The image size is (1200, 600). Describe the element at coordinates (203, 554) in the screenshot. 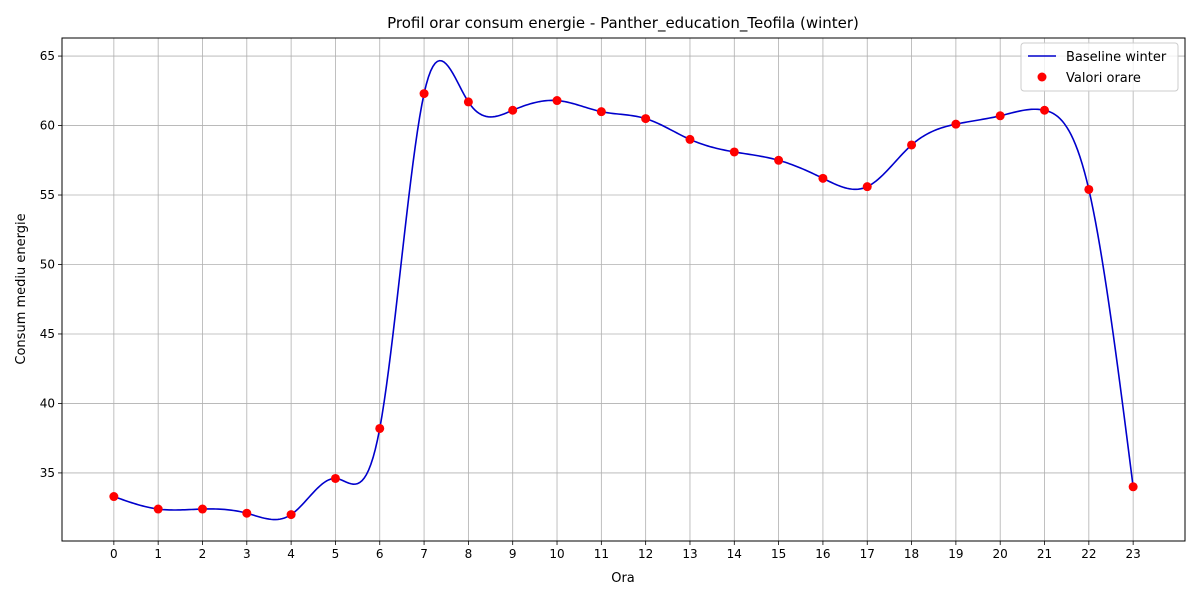

I see `x-tick-label: 2` at that location.